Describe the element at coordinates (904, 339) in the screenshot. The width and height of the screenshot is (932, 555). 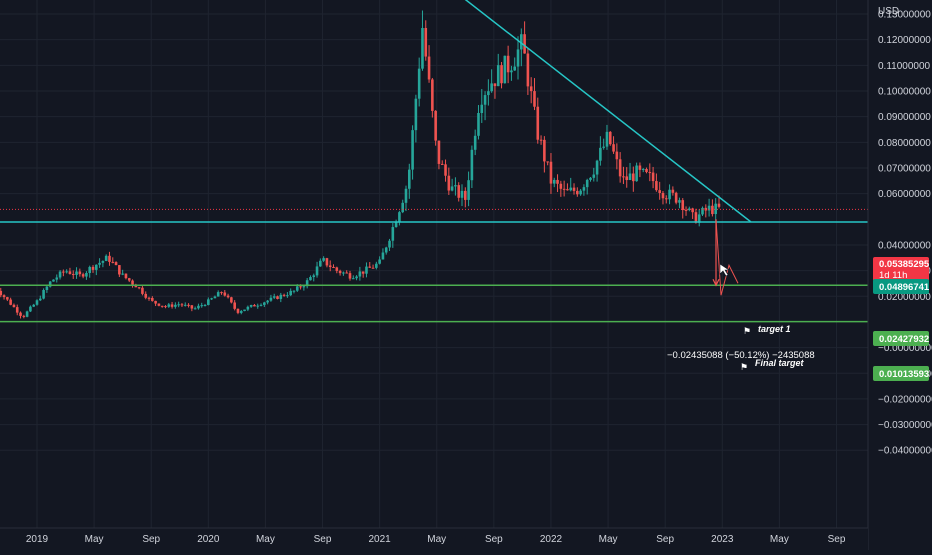
I see `target1-price-value: 0.02427932` at that location.